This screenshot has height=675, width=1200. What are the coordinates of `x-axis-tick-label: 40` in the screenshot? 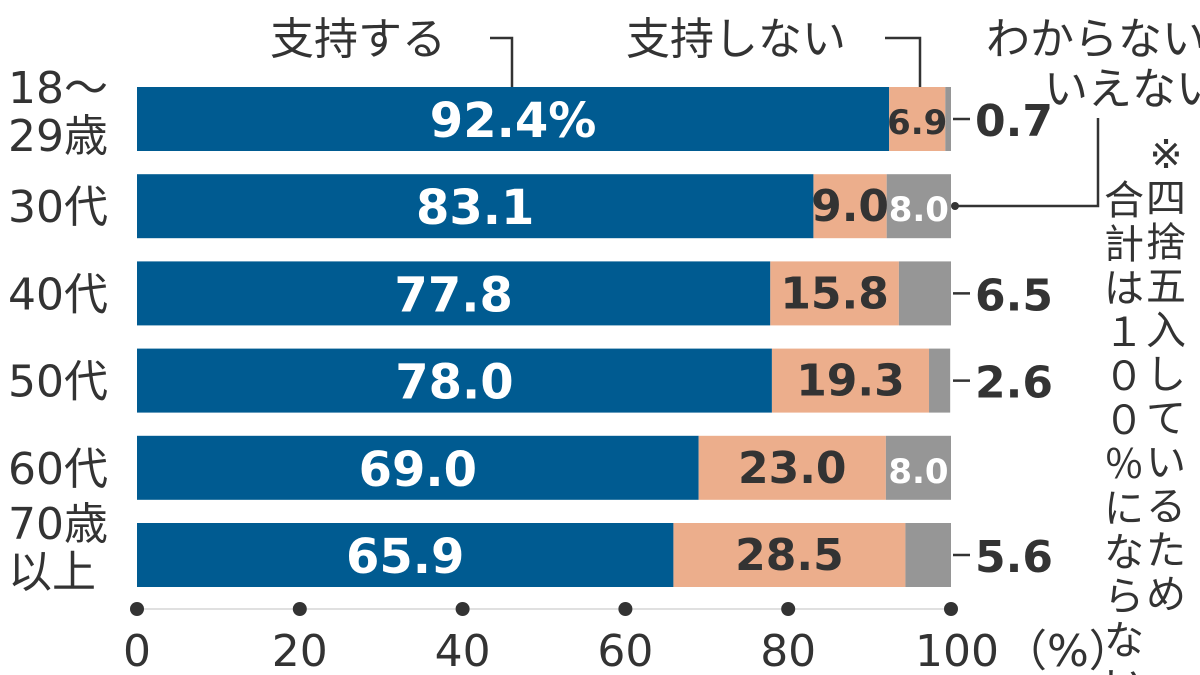 It's located at (463, 650).